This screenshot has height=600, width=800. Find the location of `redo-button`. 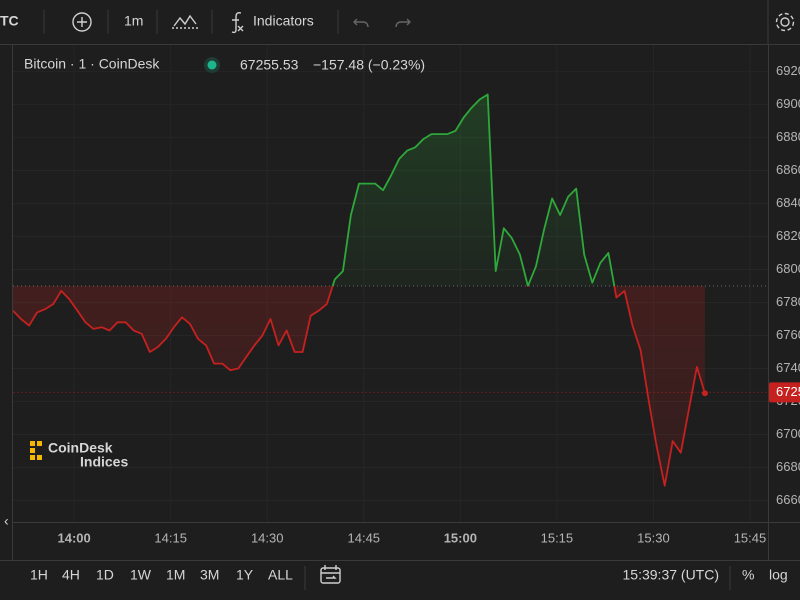

redo-button is located at coordinates (403, 23).